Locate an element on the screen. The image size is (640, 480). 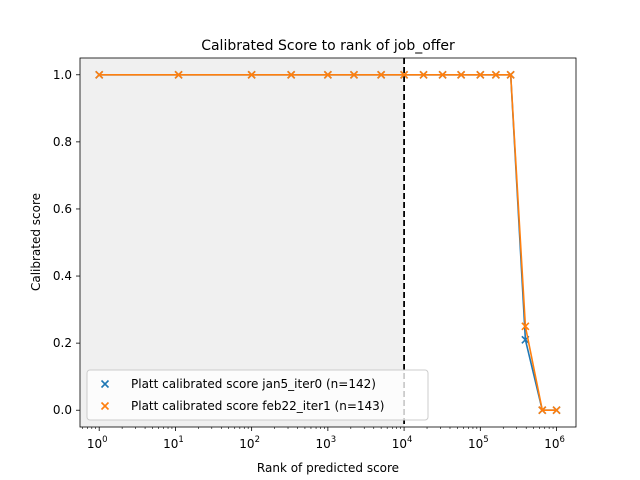
y-tick-label: 0.2 is located at coordinates (62, 343).